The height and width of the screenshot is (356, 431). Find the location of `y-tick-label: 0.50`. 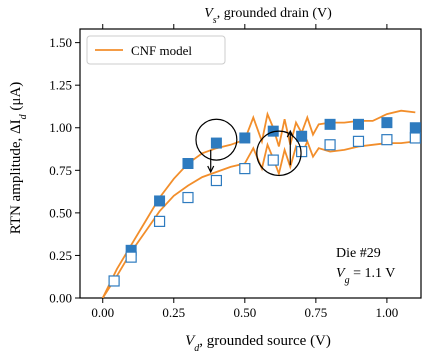

y-tick-label: 0.50 is located at coordinates (60, 212).